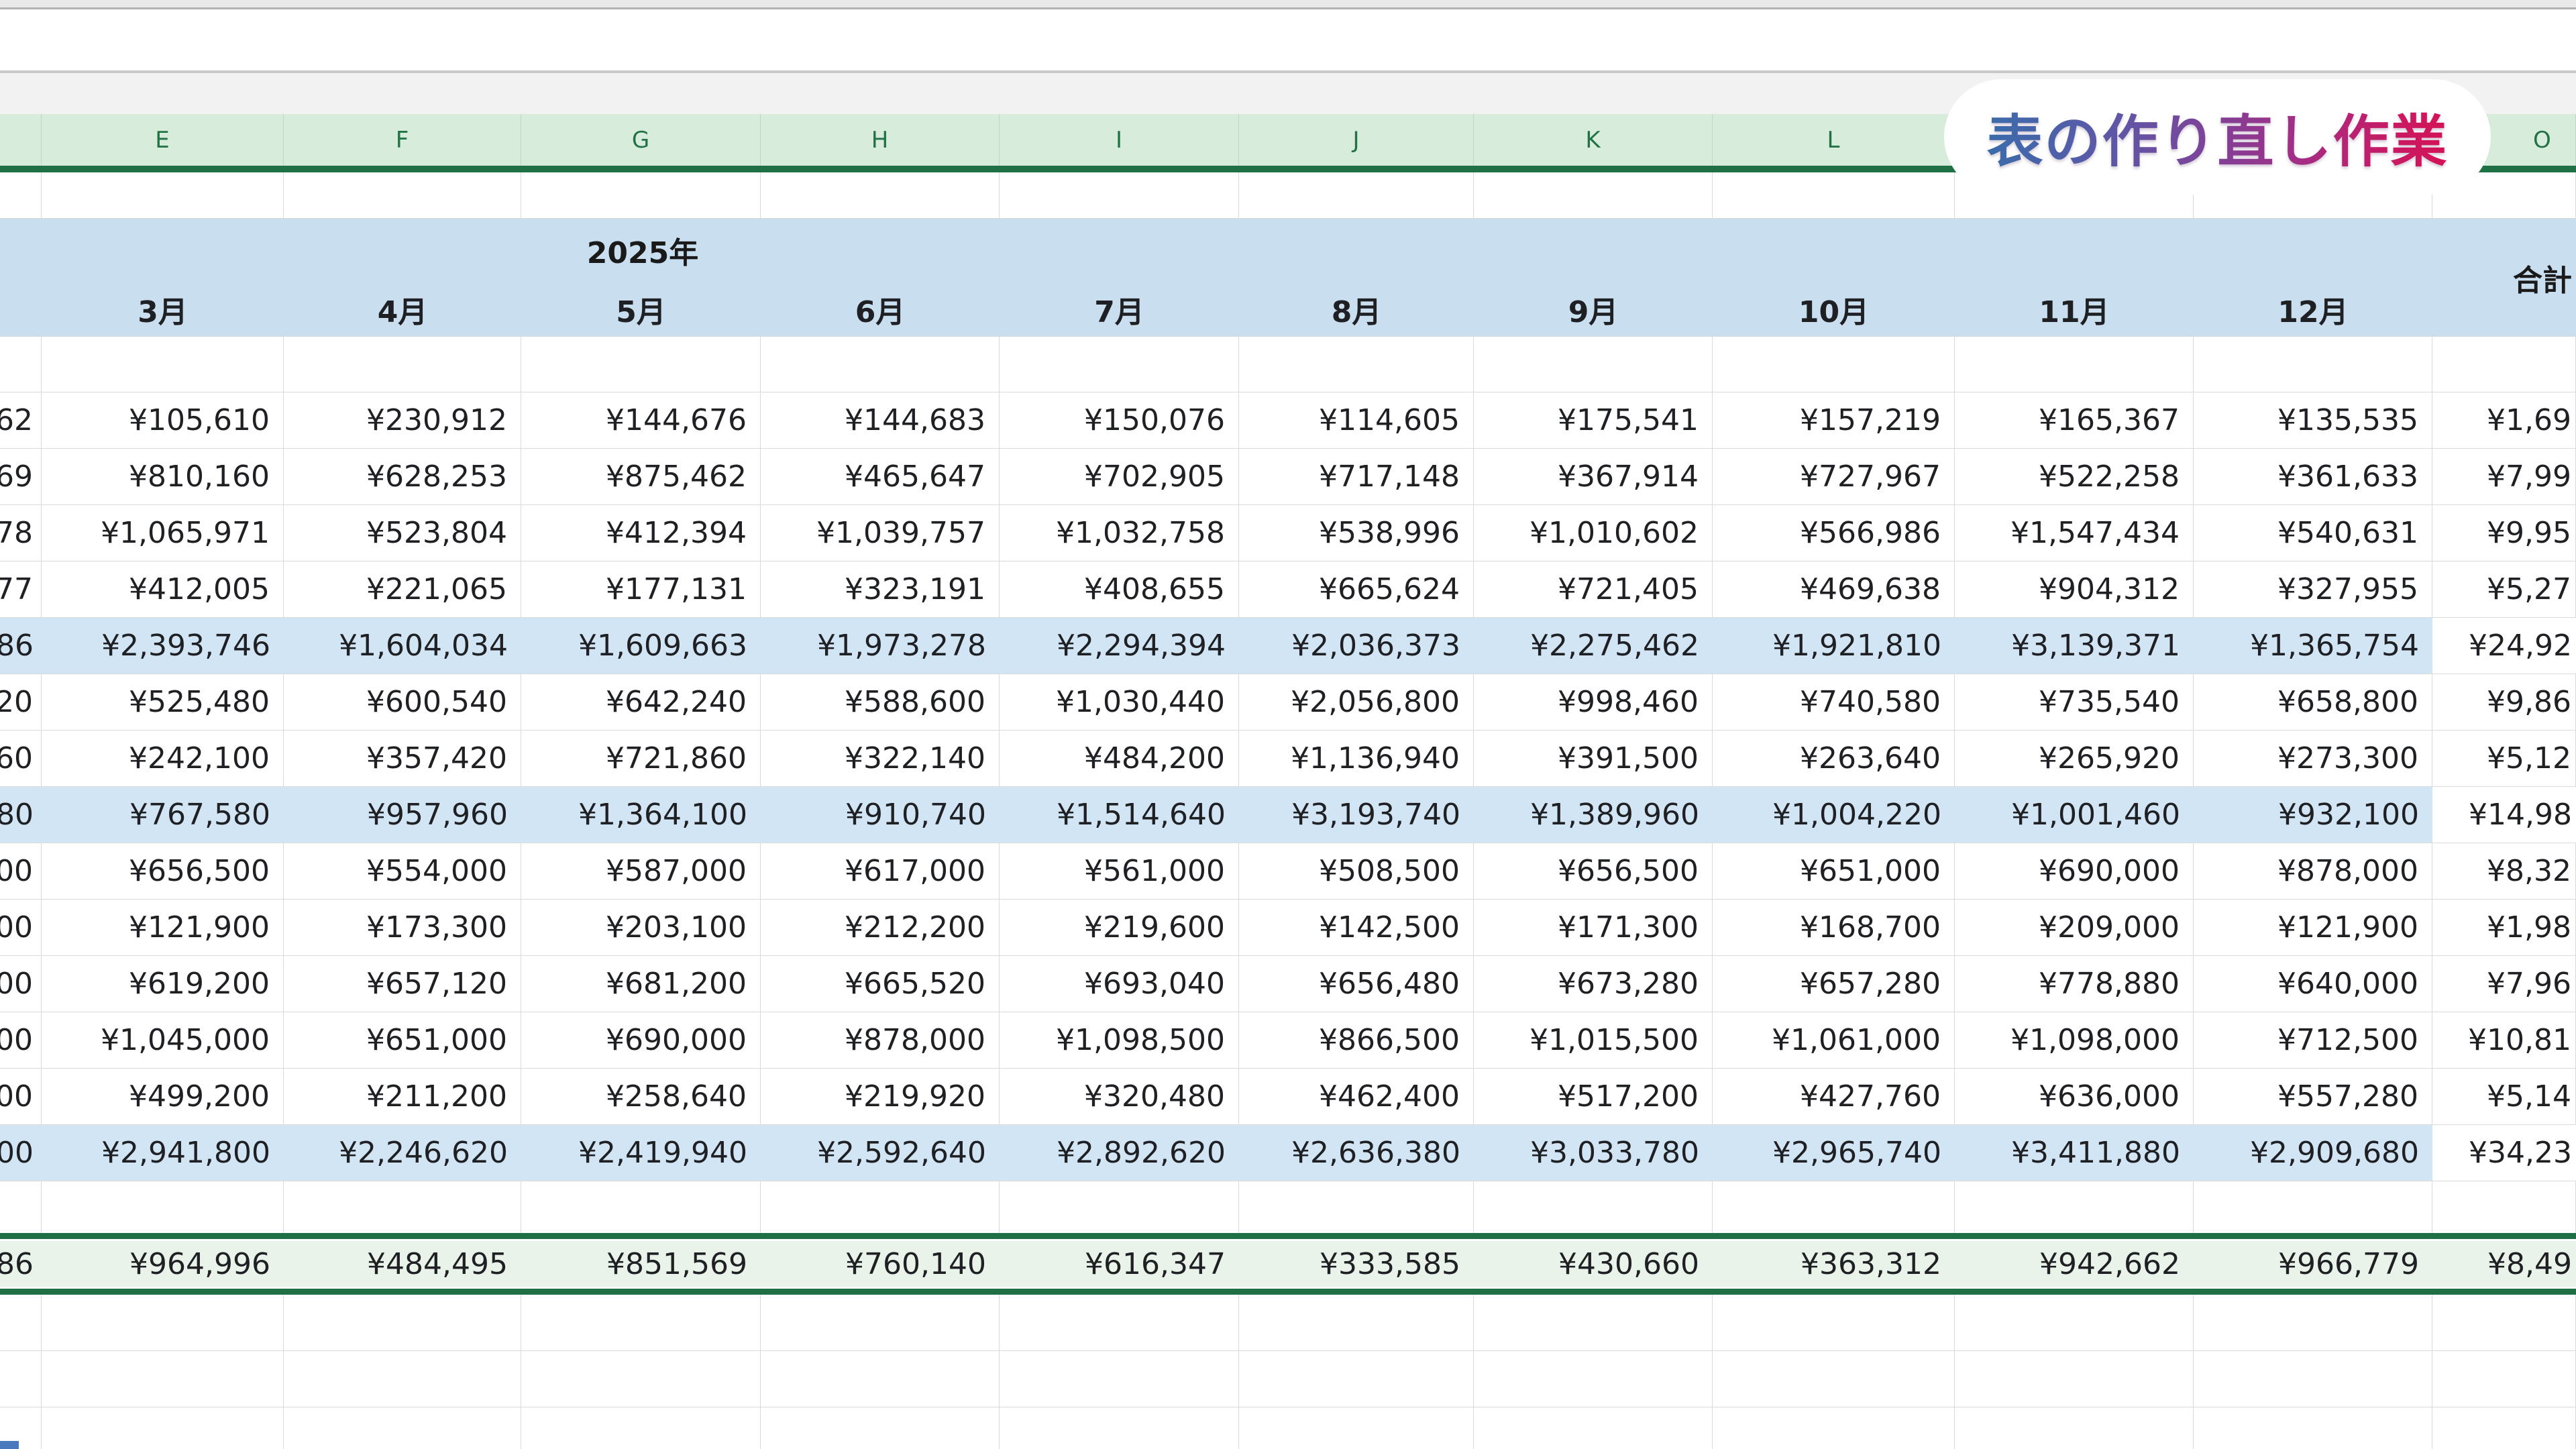 The width and height of the screenshot is (2576, 1449). I want to click on cell: ¥957,960, so click(402, 815).